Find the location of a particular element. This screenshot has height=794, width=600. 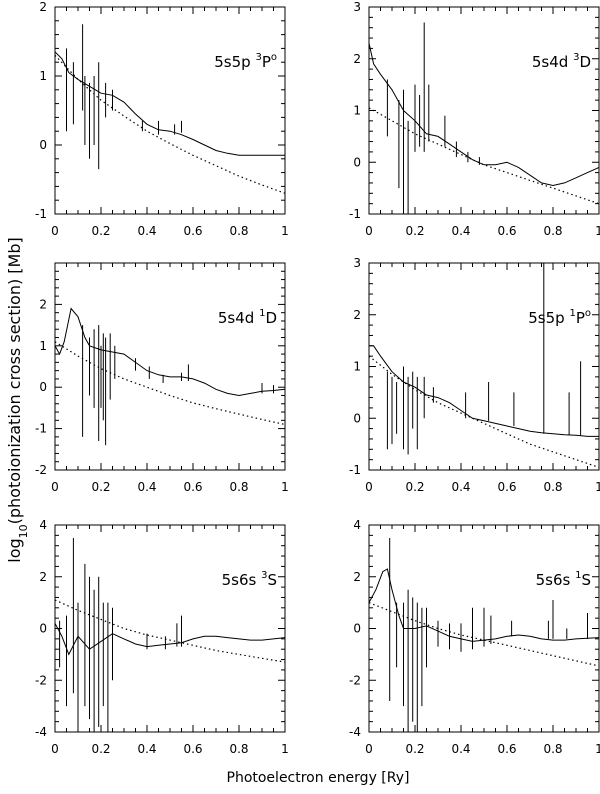

panel-label: 5s5p 1Po is located at coordinates (559, 317).